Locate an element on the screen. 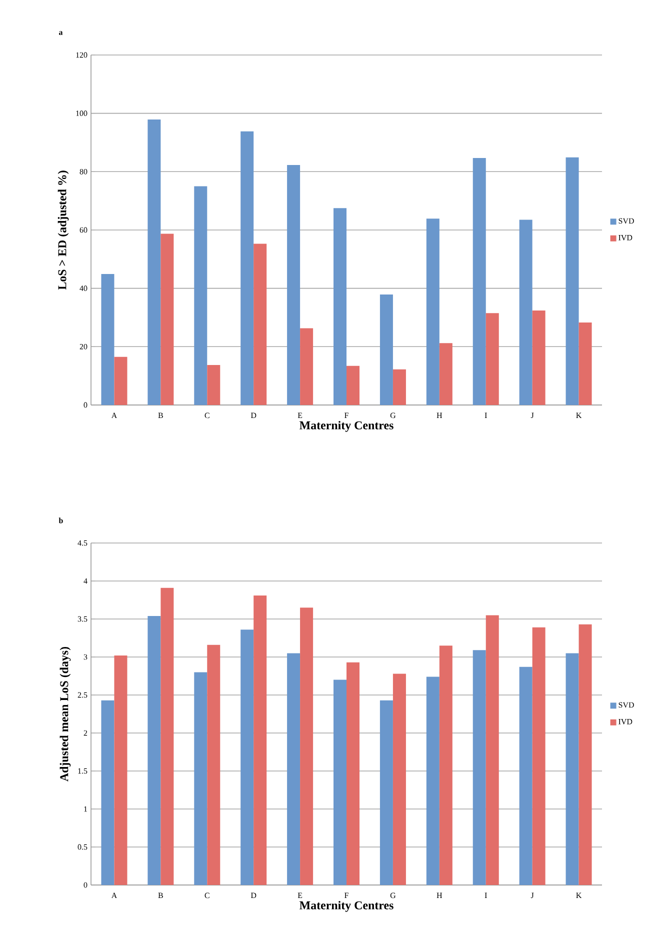 The image size is (654, 936). y-axis-title: LoS > ED (adjusted %) is located at coordinates (63, 230).